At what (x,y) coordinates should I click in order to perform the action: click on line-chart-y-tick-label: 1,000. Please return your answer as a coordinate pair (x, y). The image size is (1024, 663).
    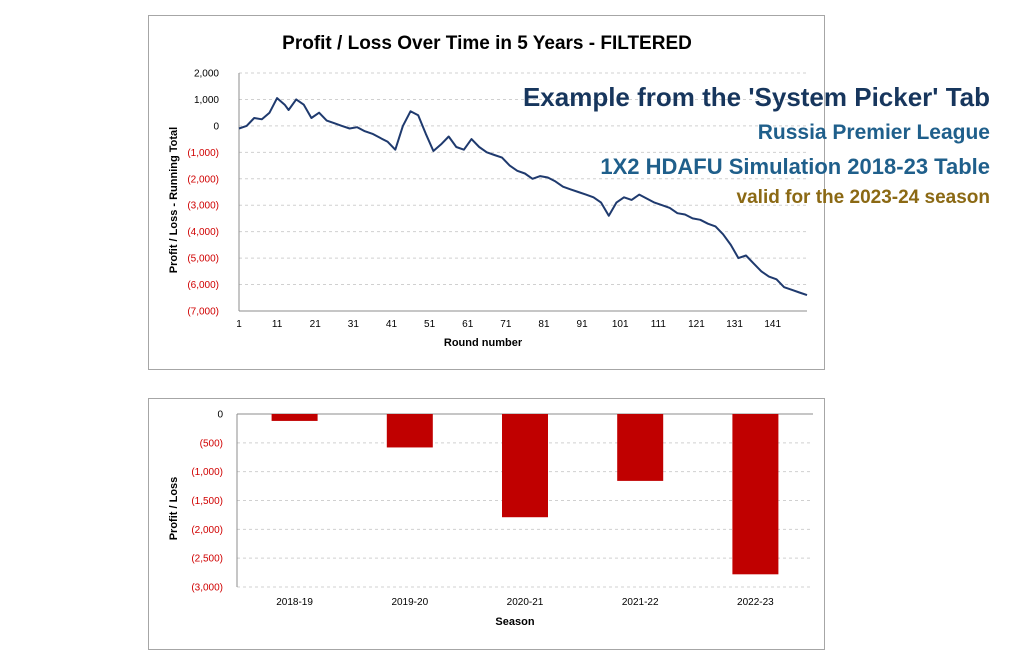
    Looking at the image, I should click on (206, 100).